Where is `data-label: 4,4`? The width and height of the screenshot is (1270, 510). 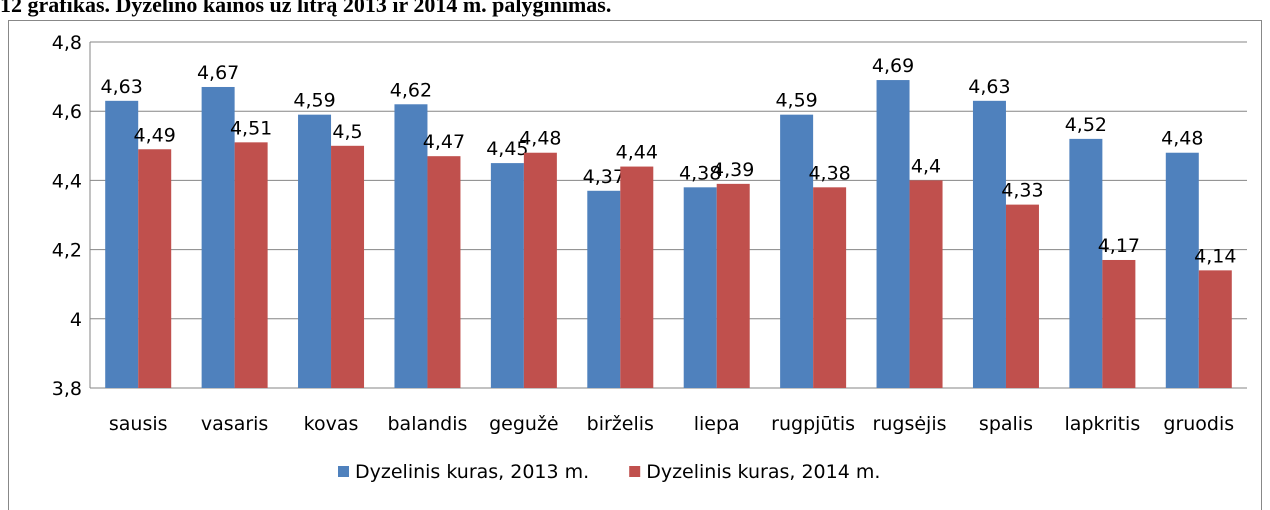 data-label: 4,4 is located at coordinates (926, 166).